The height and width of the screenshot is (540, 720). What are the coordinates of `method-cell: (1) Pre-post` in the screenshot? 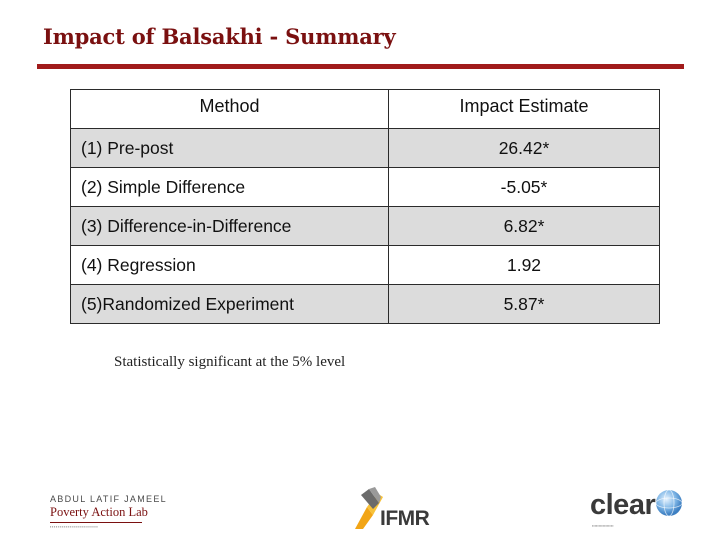 It's located at (229, 148).